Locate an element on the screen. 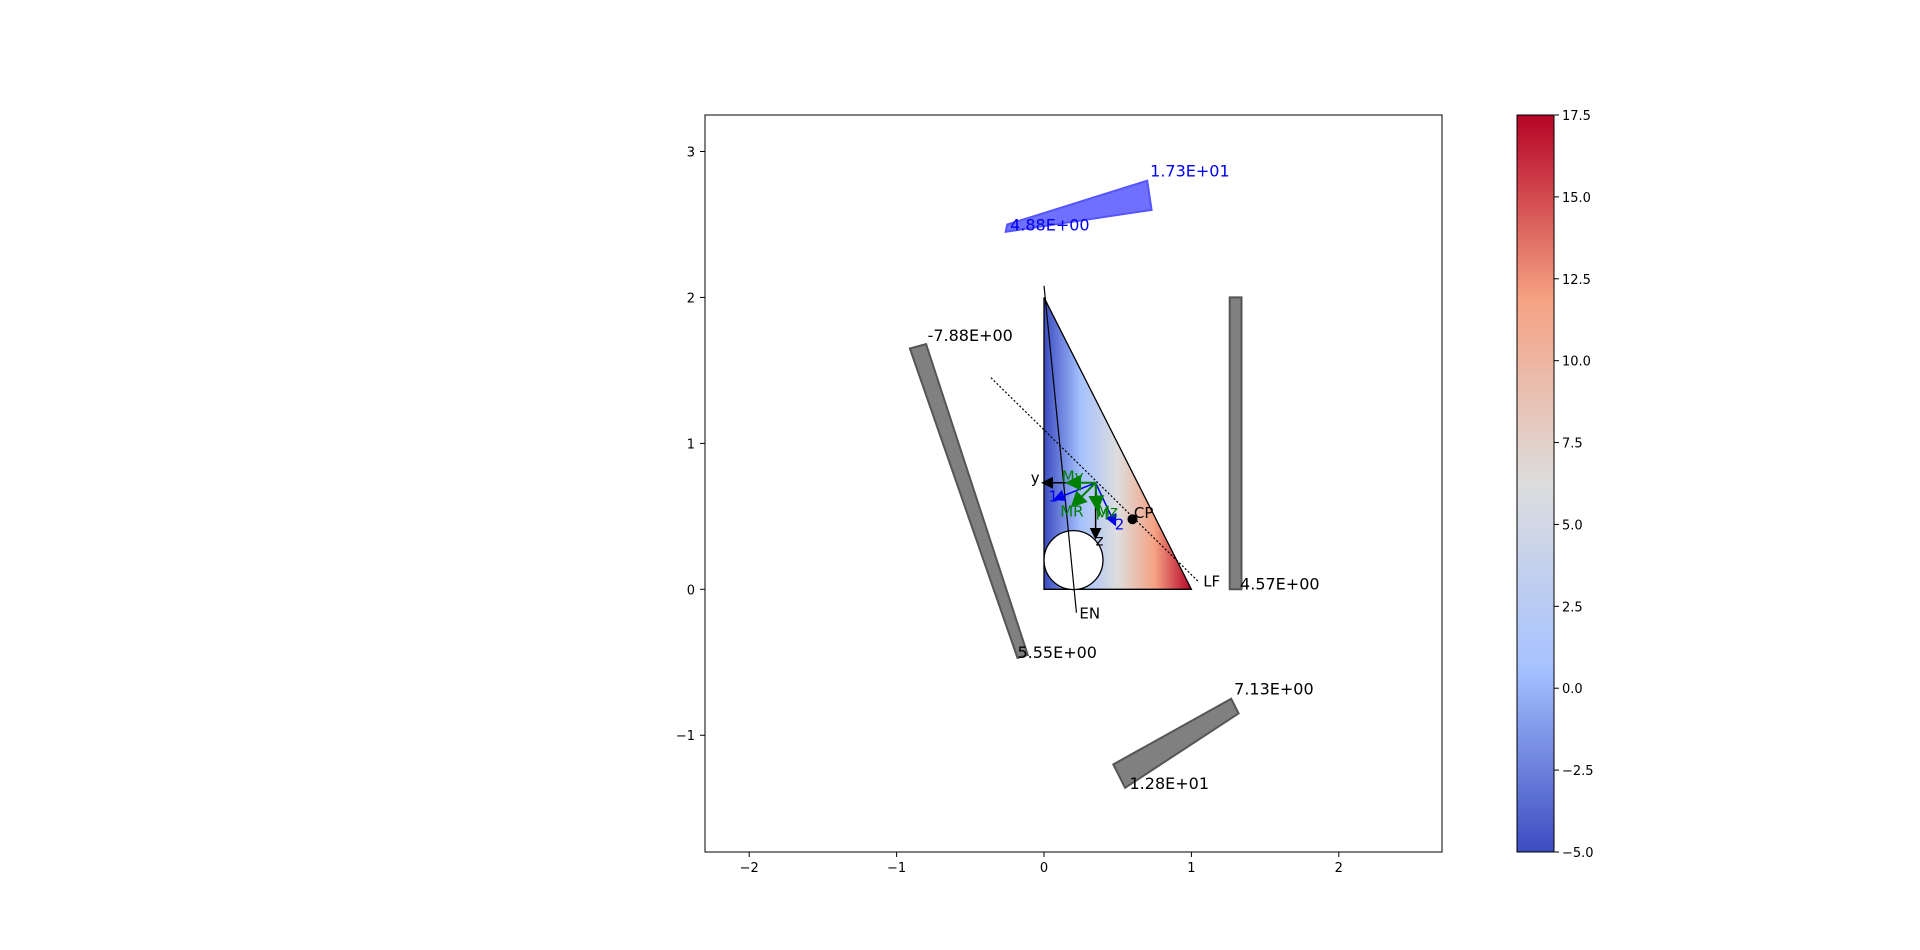  moment-mr-label: MR is located at coordinates (1071, 511).